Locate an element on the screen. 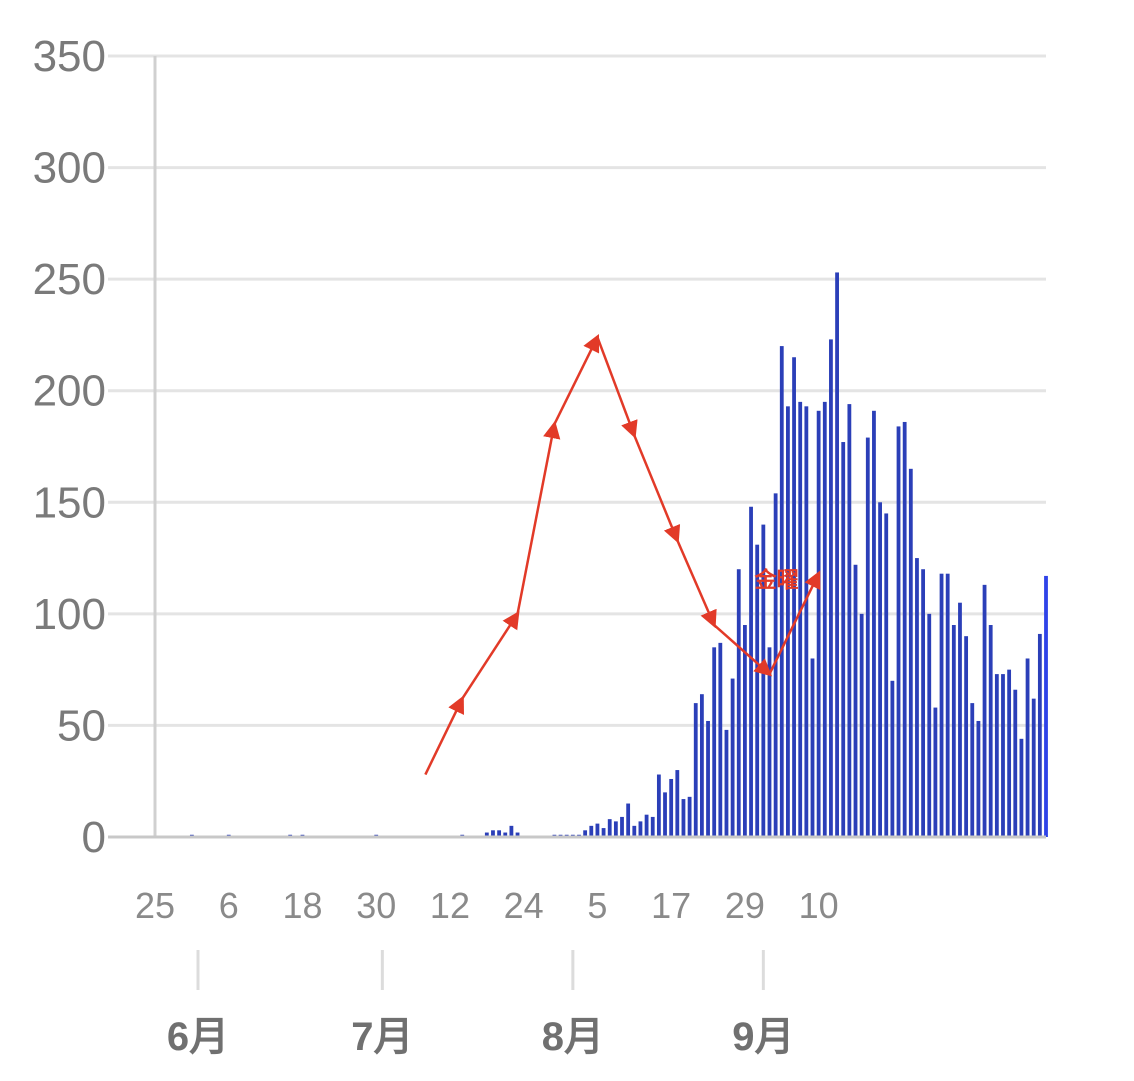 The image size is (1134, 1081). x-tick-label: 24 is located at coordinates (524, 905).